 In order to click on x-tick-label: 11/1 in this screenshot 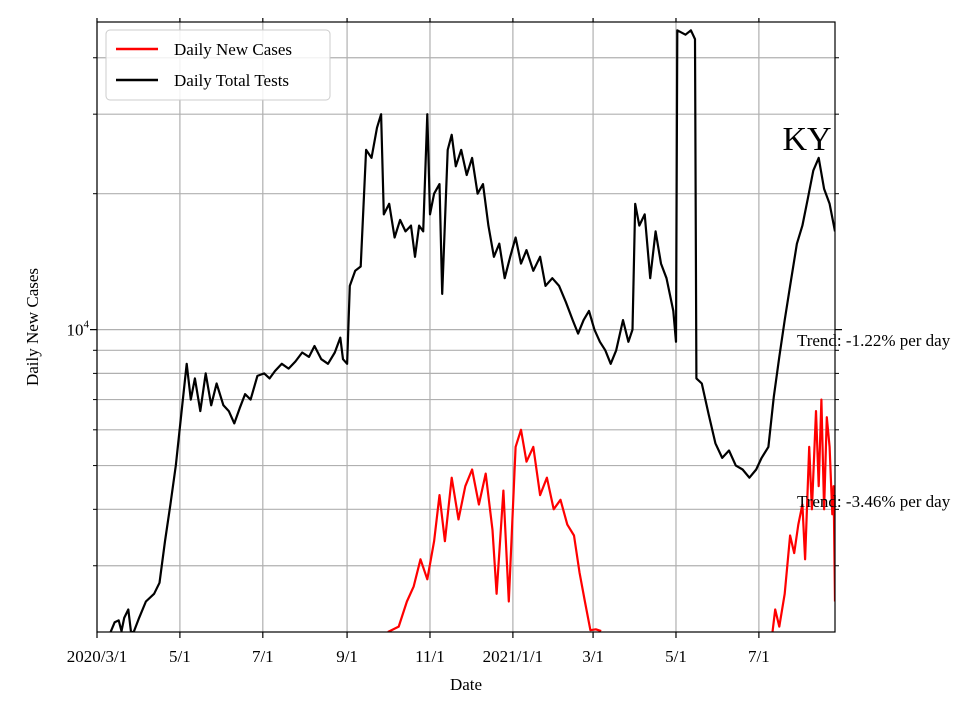, I will do `click(430, 656)`.